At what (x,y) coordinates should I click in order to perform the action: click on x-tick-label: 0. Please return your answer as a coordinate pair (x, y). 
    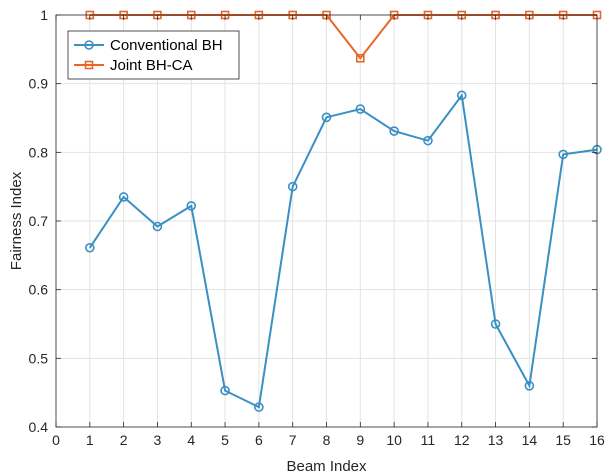
    Looking at the image, I should click on (56, 440).